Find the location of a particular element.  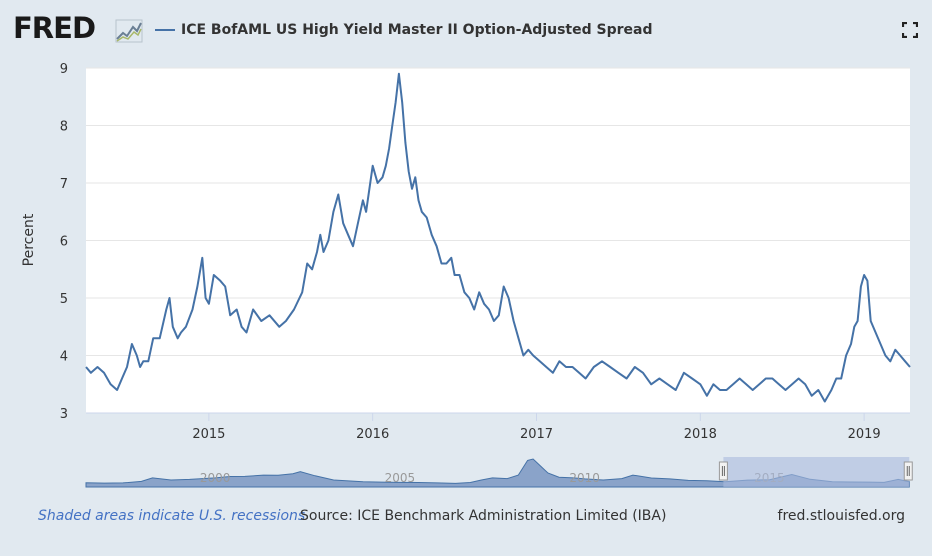

y-tick-label: 4 is located at coordinates (64, 357).